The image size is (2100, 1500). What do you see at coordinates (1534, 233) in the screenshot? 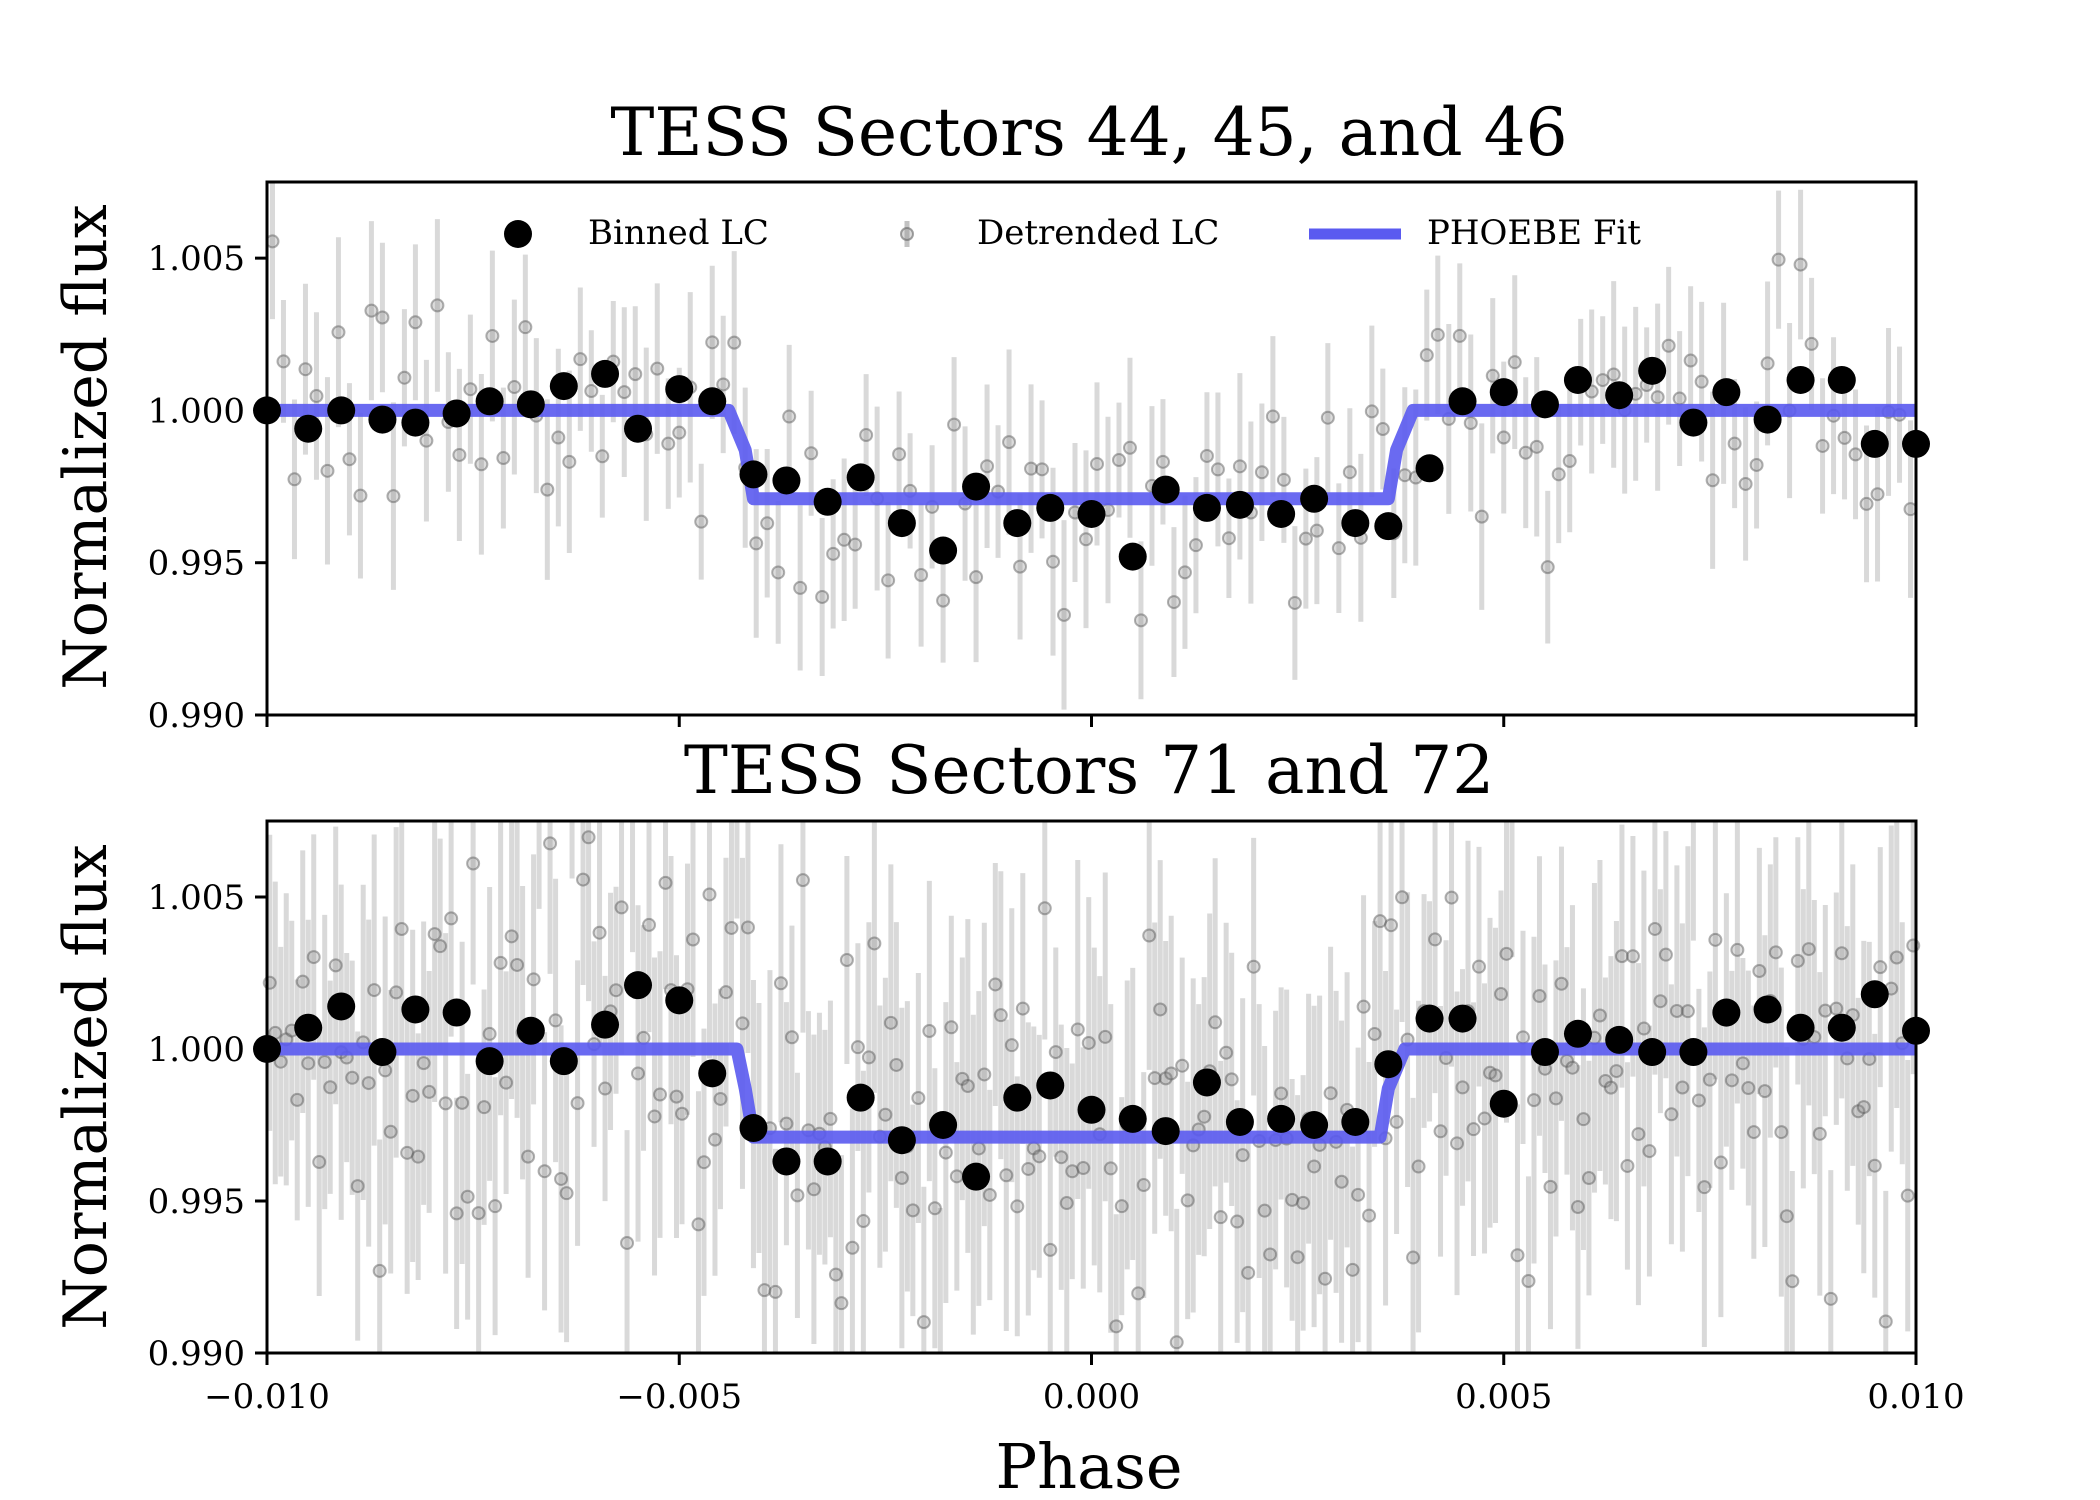
I see `legend-phoebe-label: PHOEBE Fit` at bounding box center [1534, 233].